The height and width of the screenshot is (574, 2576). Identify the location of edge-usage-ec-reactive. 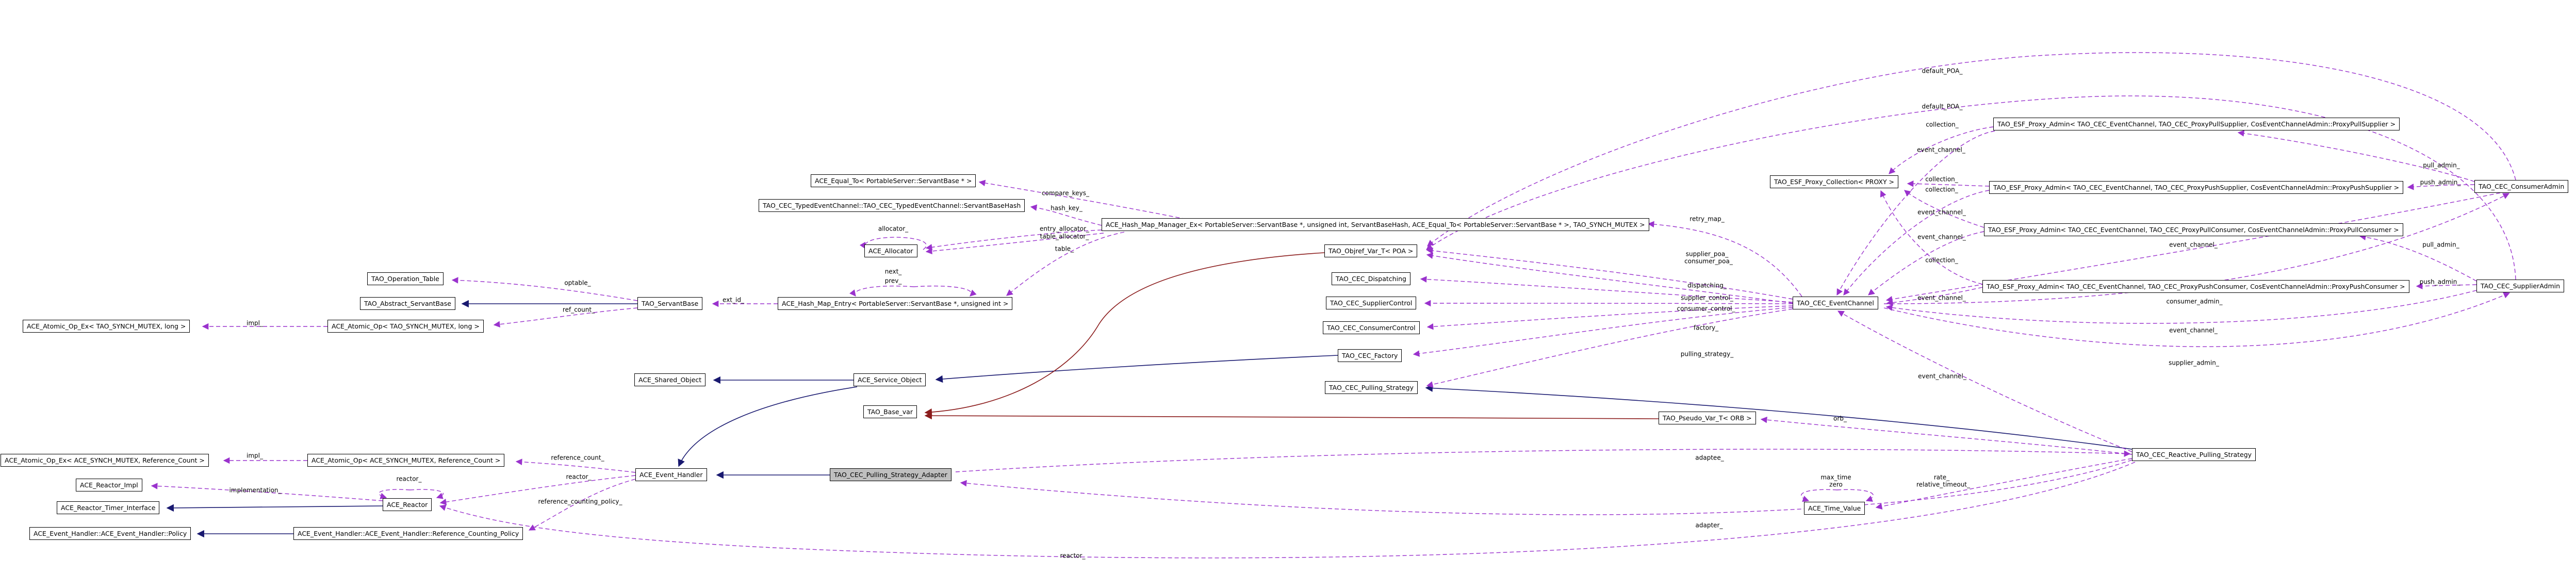
(1984, 381).